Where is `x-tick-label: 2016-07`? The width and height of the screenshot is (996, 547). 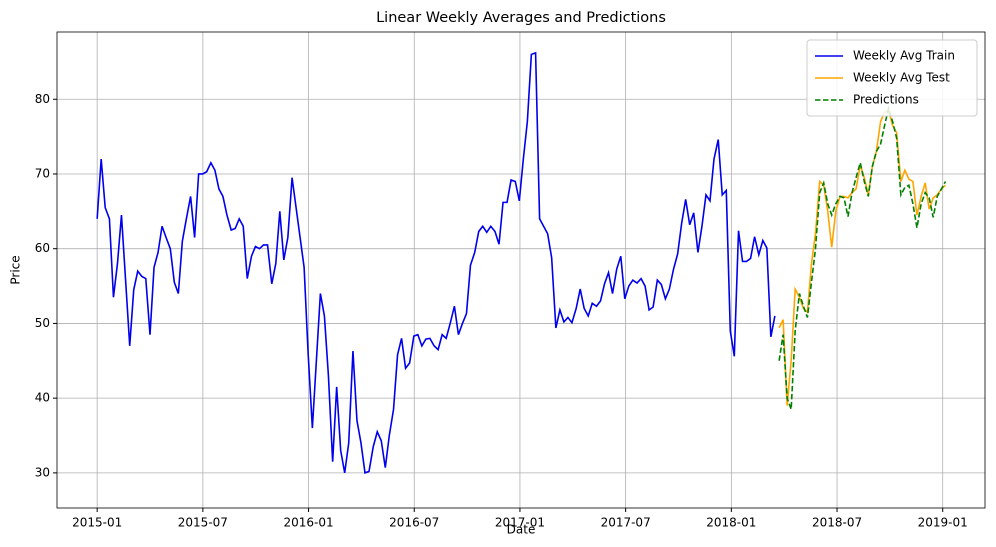 x-tick-label: 2016-07 is located at coordinates (414, 523).